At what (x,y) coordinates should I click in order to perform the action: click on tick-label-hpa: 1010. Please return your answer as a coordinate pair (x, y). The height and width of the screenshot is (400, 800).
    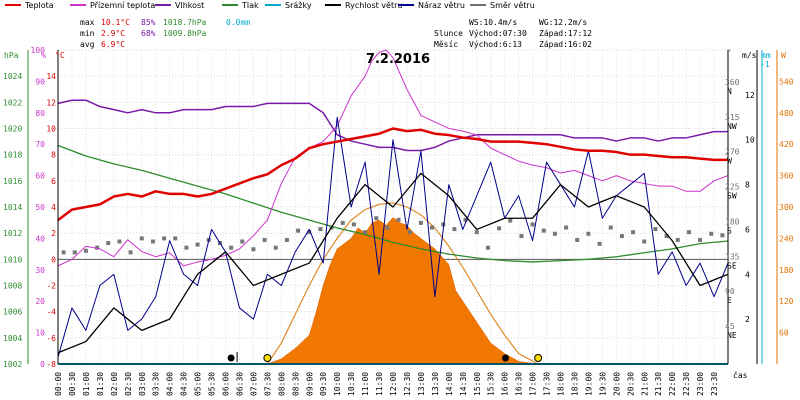
    Looking at the image, I should click on (12, 259).